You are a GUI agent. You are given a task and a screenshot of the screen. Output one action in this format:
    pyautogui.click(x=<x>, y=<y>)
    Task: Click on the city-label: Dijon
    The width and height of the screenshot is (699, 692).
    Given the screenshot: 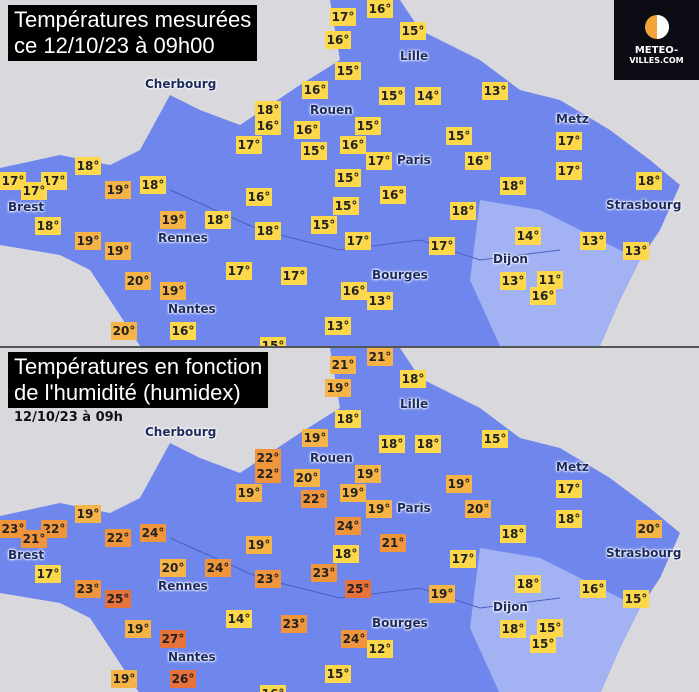 What is the action you would take?
    pyautogui.click(x=510, y=259)
    